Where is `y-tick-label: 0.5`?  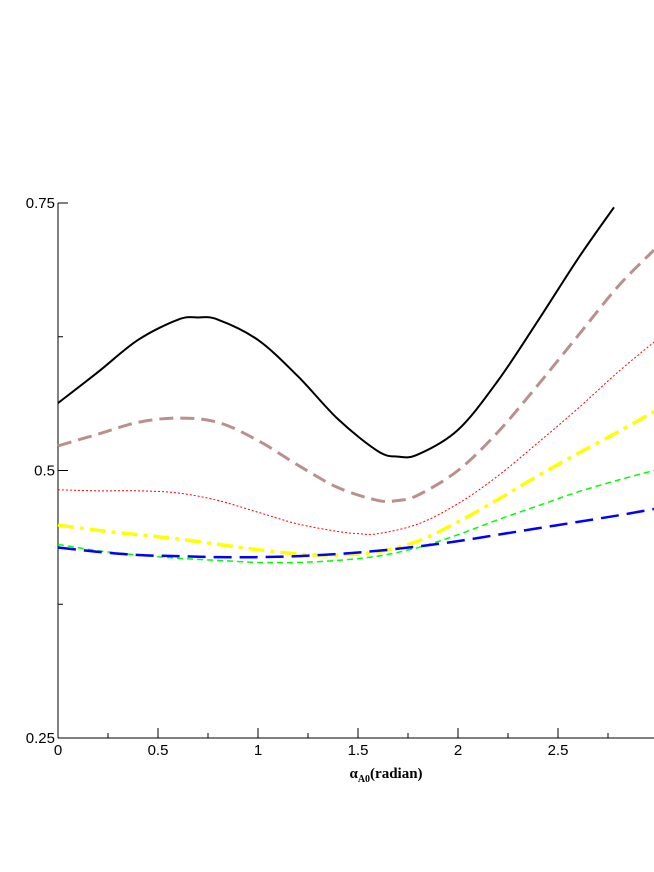
y-tick-label: 0.5 is located at coordinates (44, 471).